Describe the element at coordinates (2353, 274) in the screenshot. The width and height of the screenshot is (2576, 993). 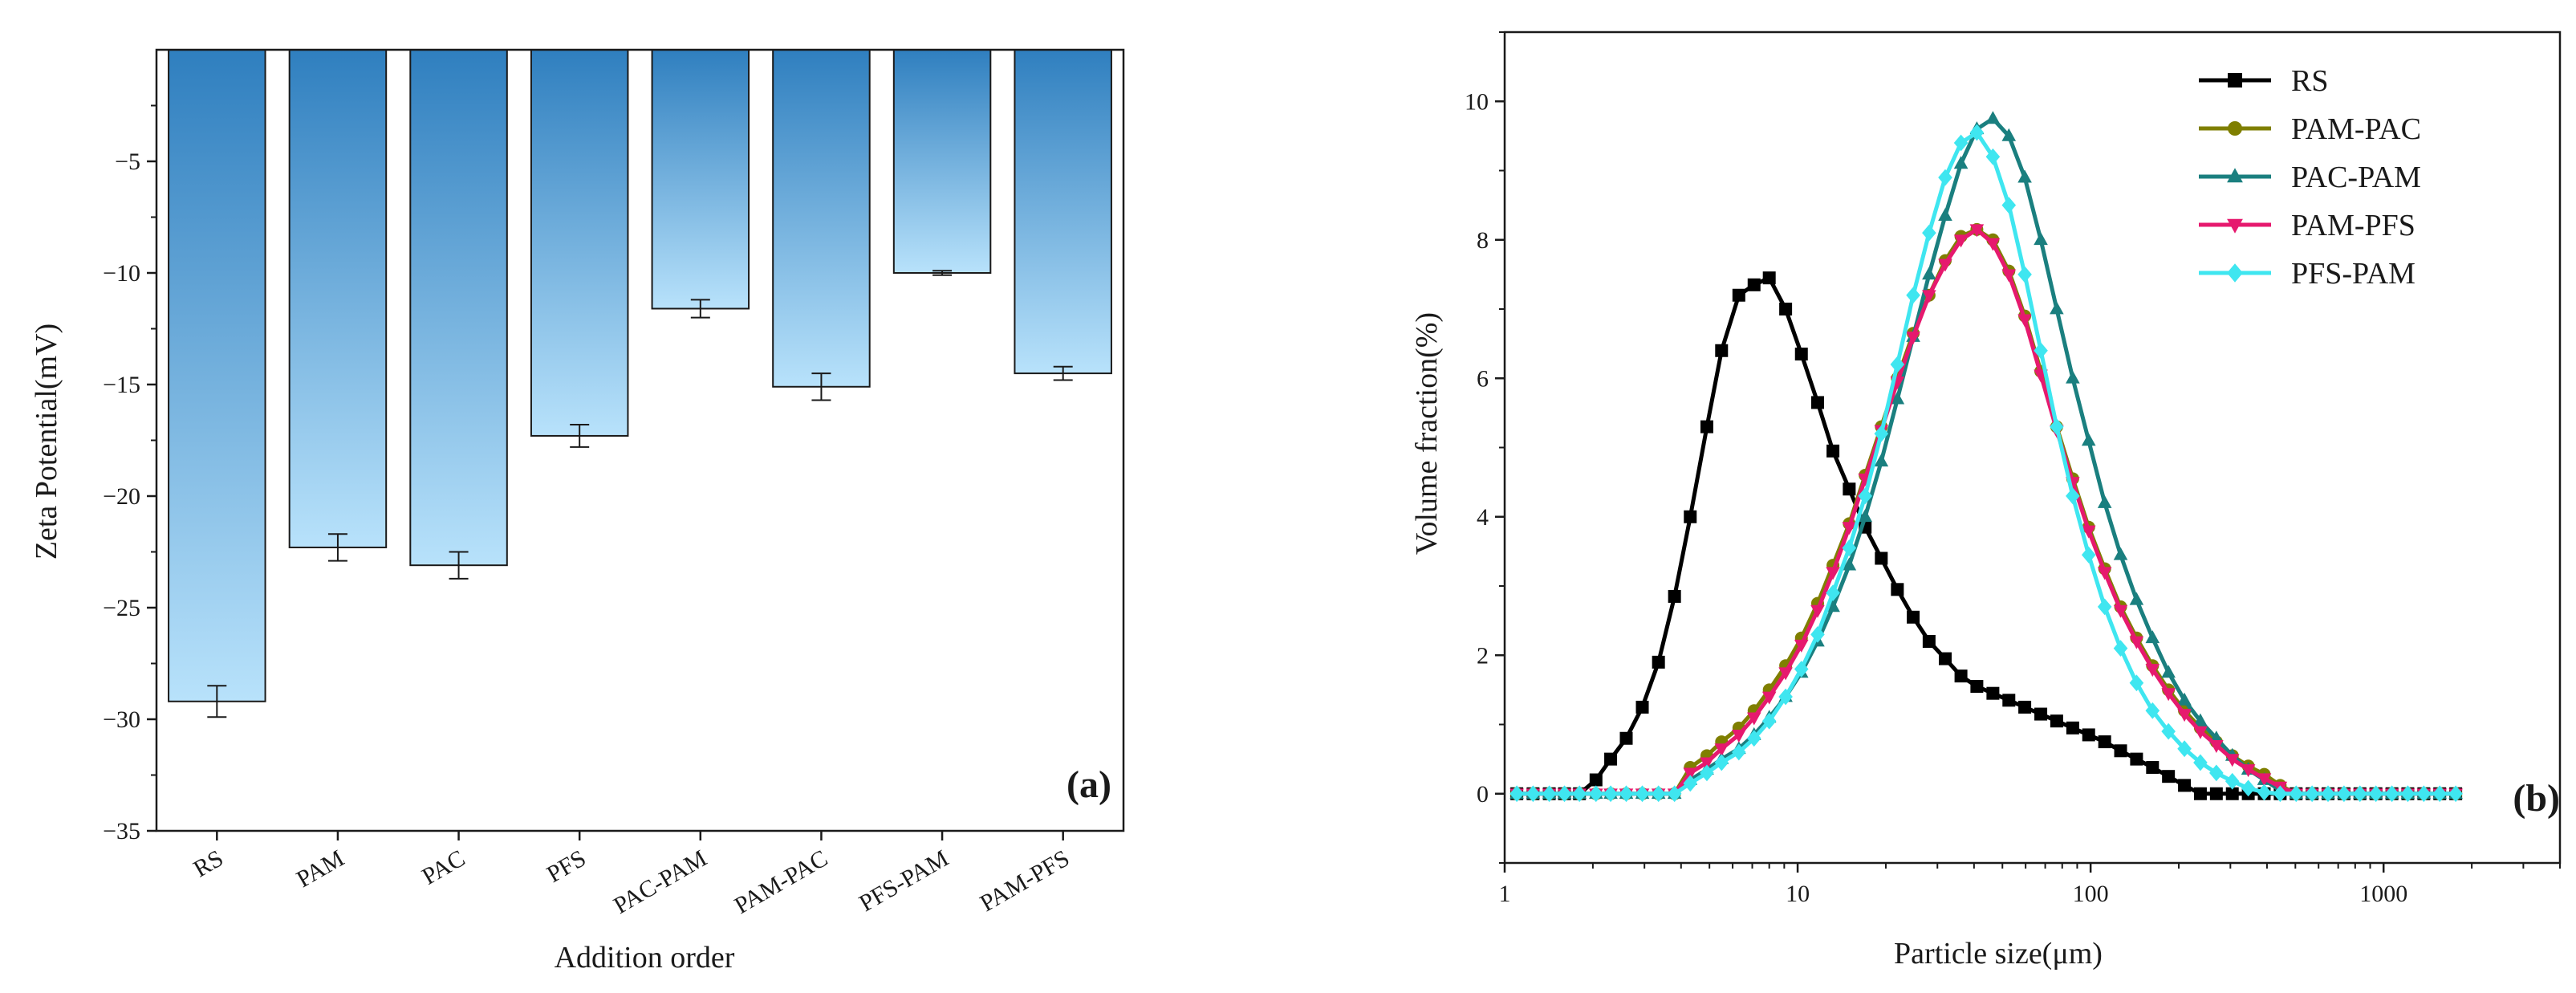
I see `legend-label: PFS-PAM` at that location.